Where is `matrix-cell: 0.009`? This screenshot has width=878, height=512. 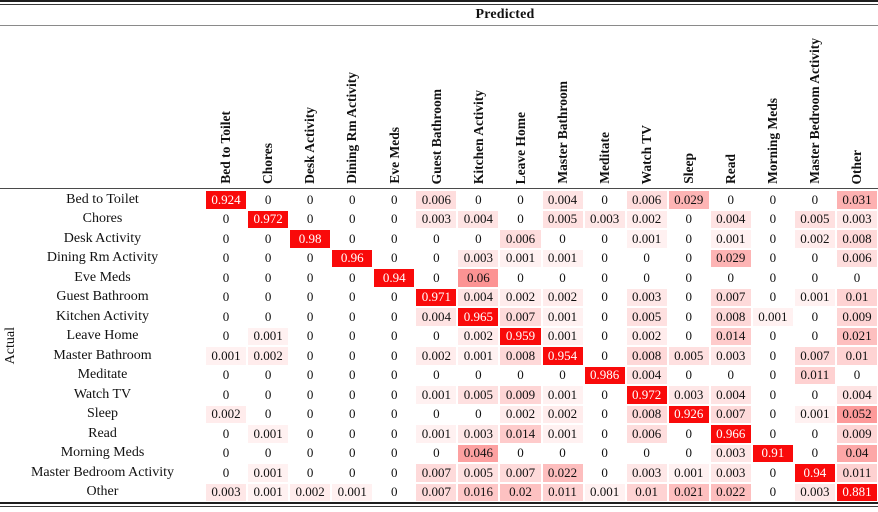 matrix-cell: 0.009 is located at coordinates (856, 317).